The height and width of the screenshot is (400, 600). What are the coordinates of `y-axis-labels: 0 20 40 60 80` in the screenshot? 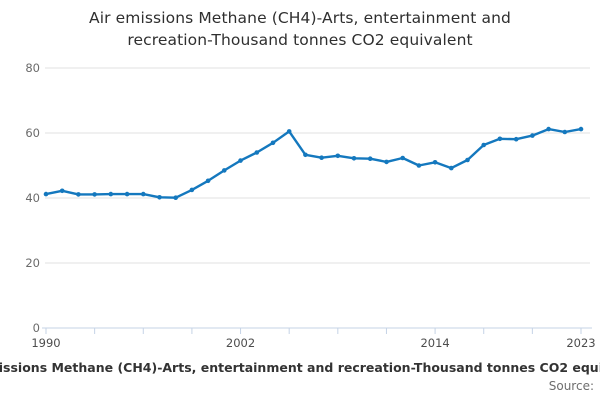 It's located at (32, 198).